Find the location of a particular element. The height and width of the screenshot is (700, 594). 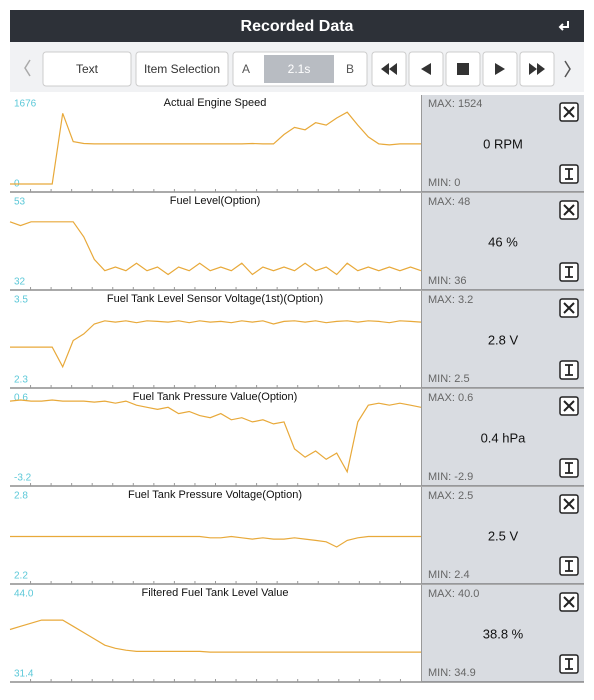

panel-title: Fuel Level(Option) is located at coordinates (215, 201).